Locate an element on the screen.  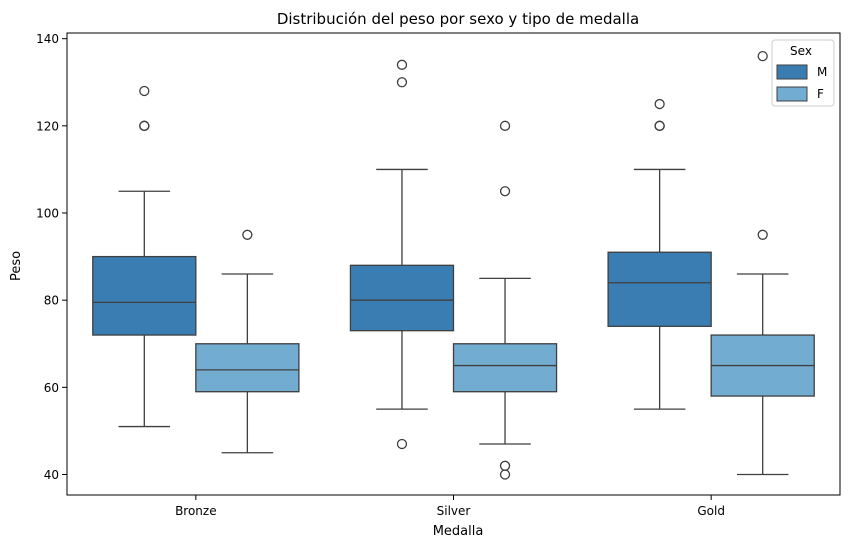
legend-swatch-f is located at coordinates (792, 94).